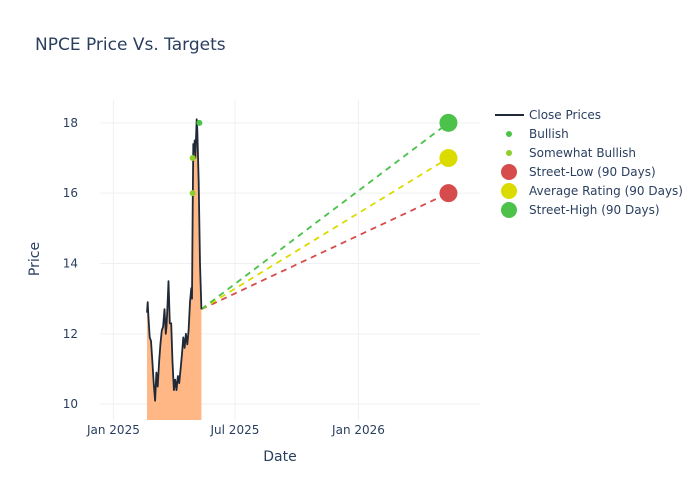 This screenshot has width=700, height=500. I want to click on legend-item: Close Prices, so click(548, 115).